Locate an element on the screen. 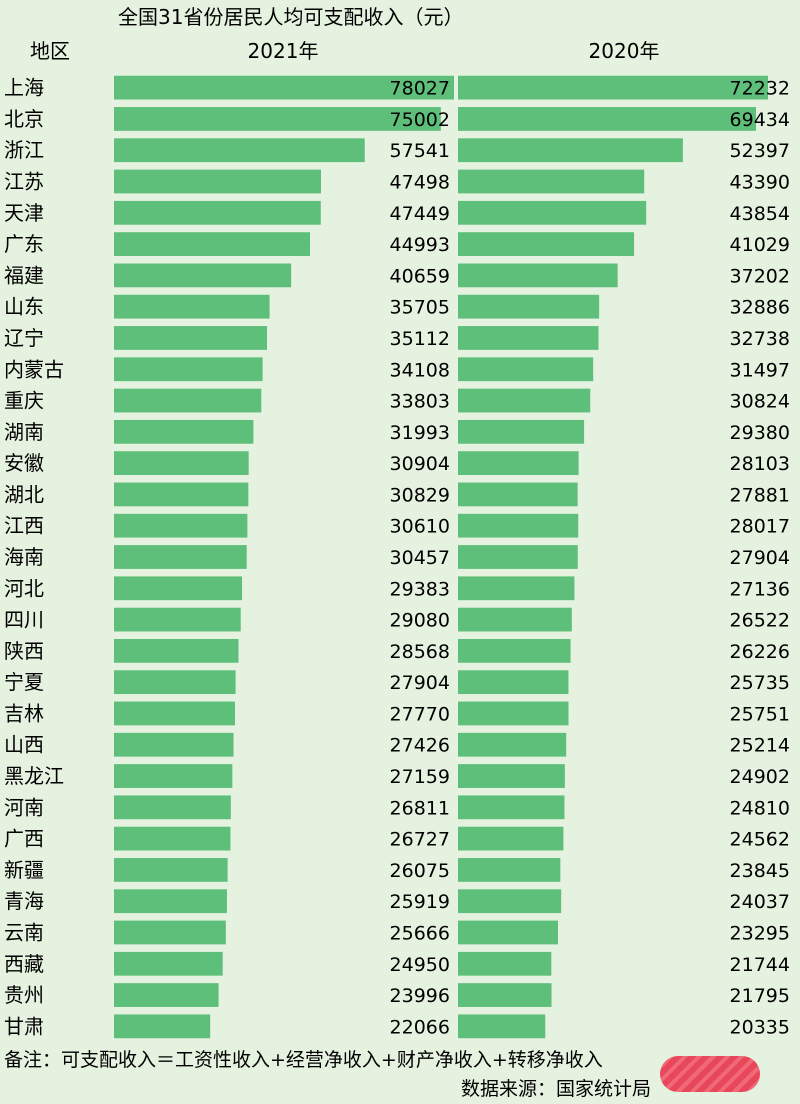 The width and height of the screenshot is (800, 1104). value-label: 24902 is located at coordinates (760, 777).